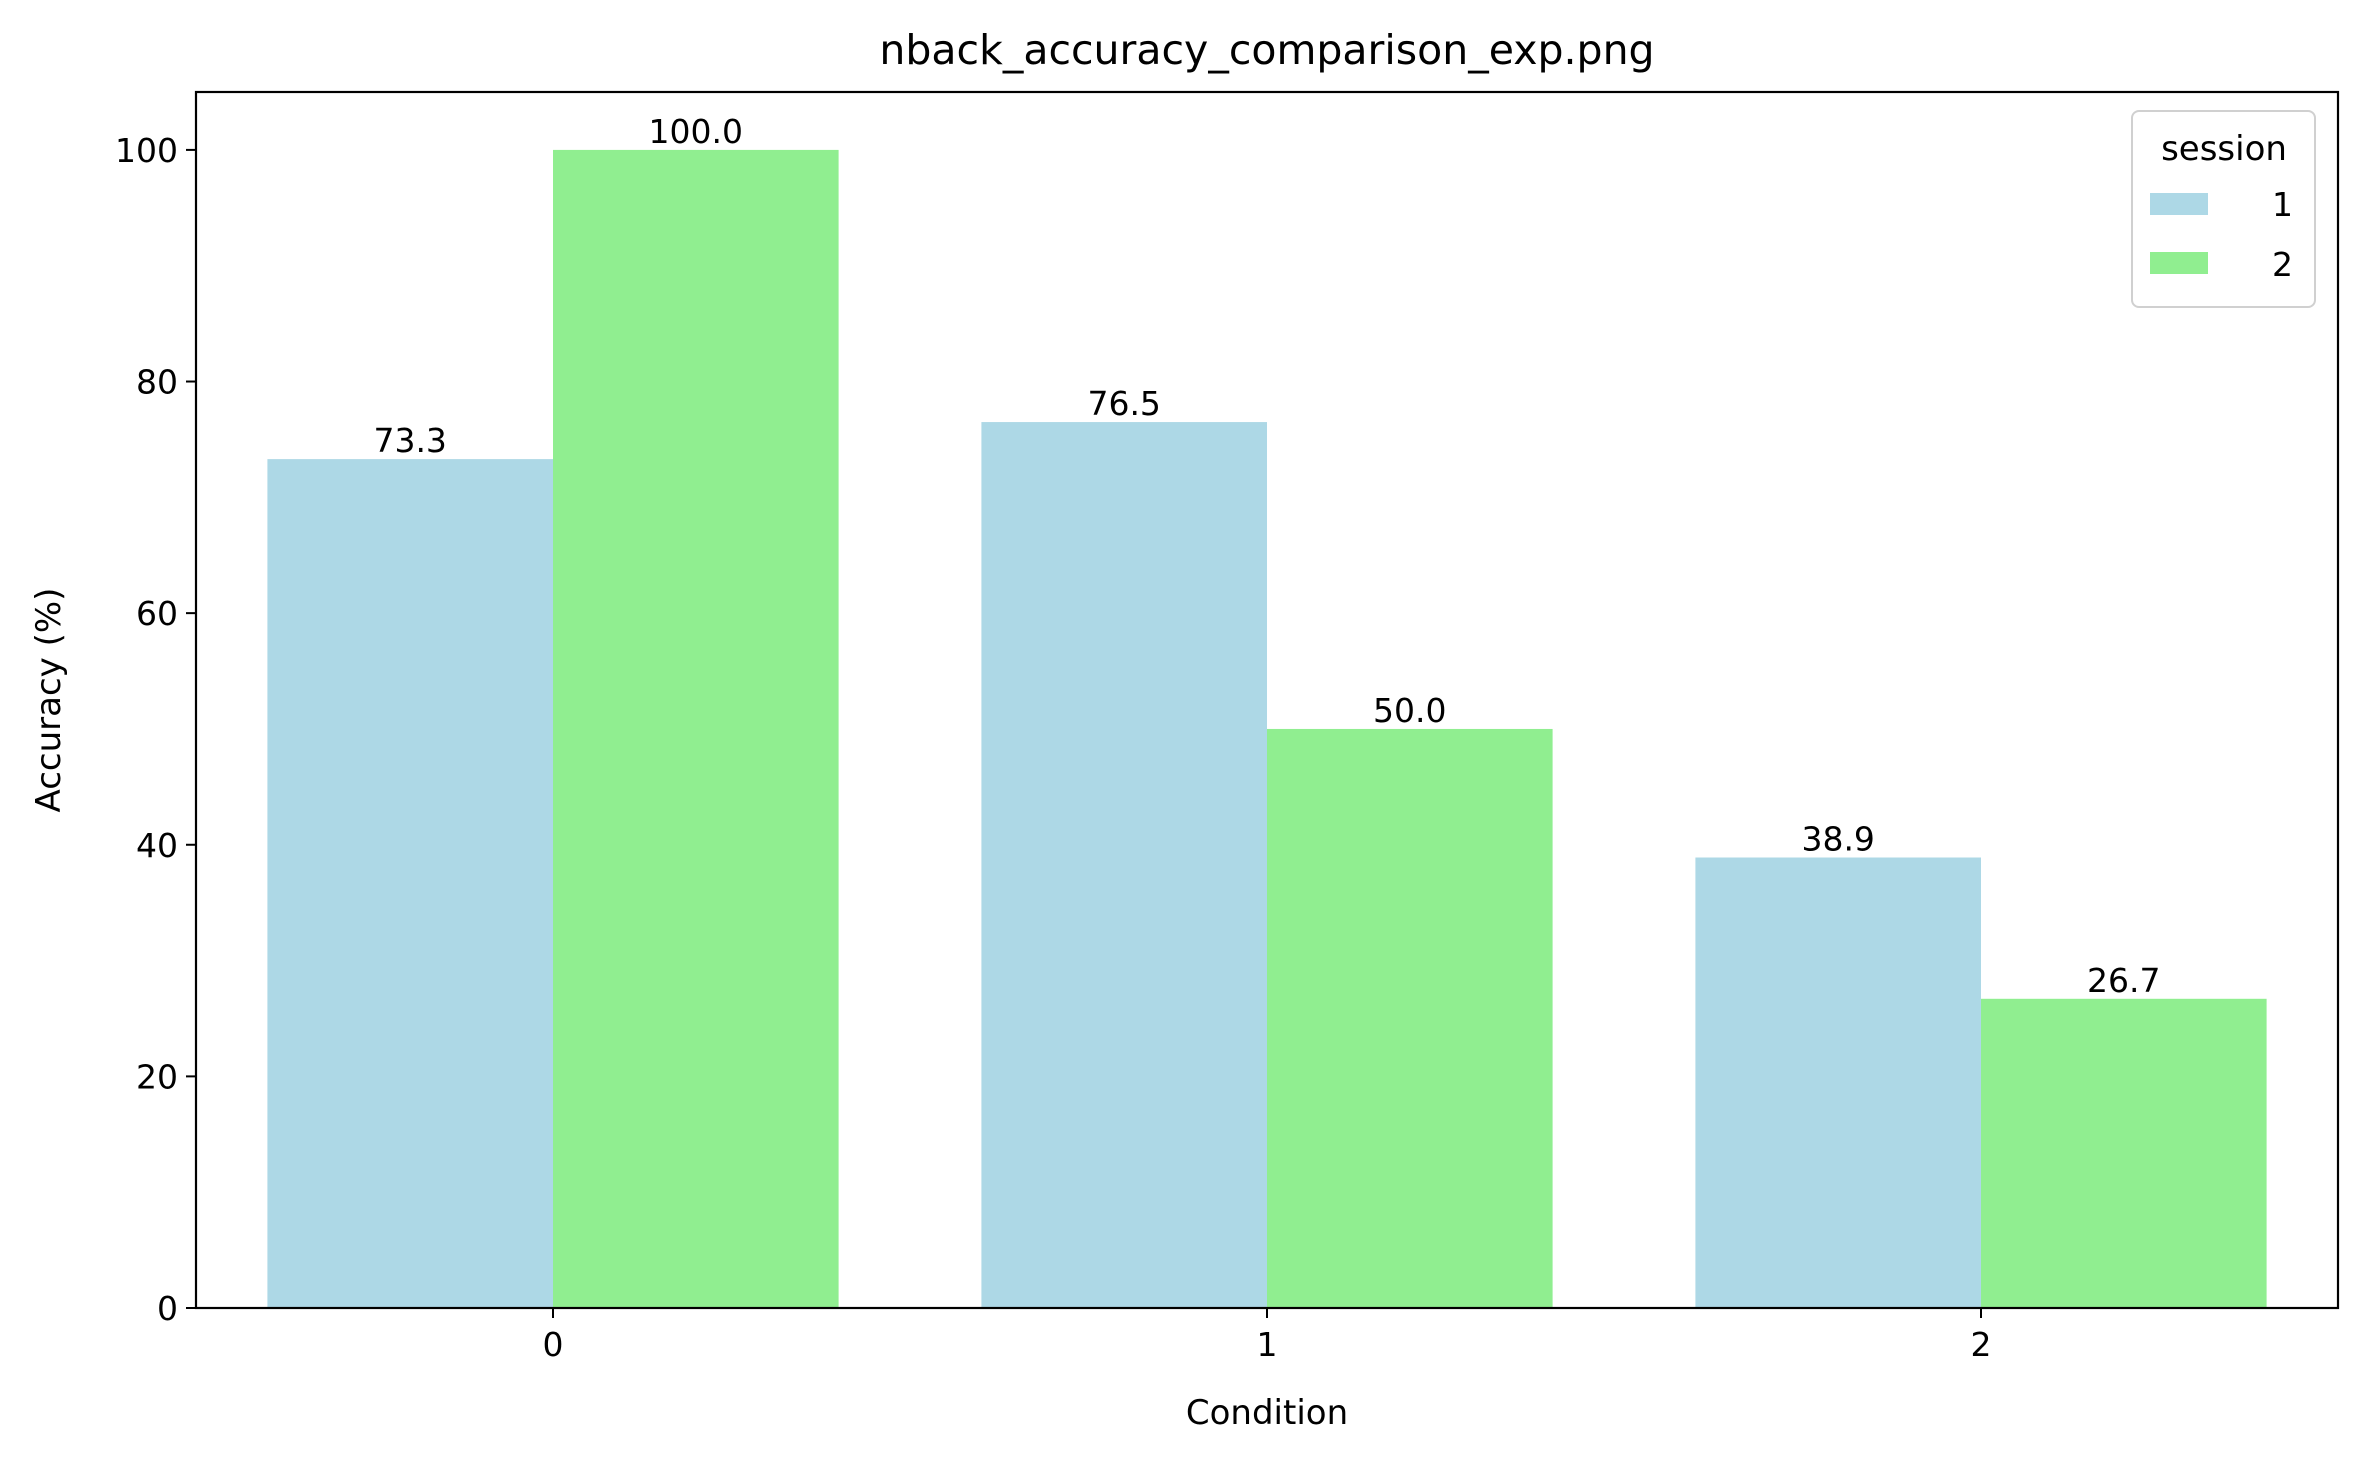 Image resolution: width=2368 pixels, height=1468 pixels. I want to click on y-tick-label-80: 80, so click(157, 382).